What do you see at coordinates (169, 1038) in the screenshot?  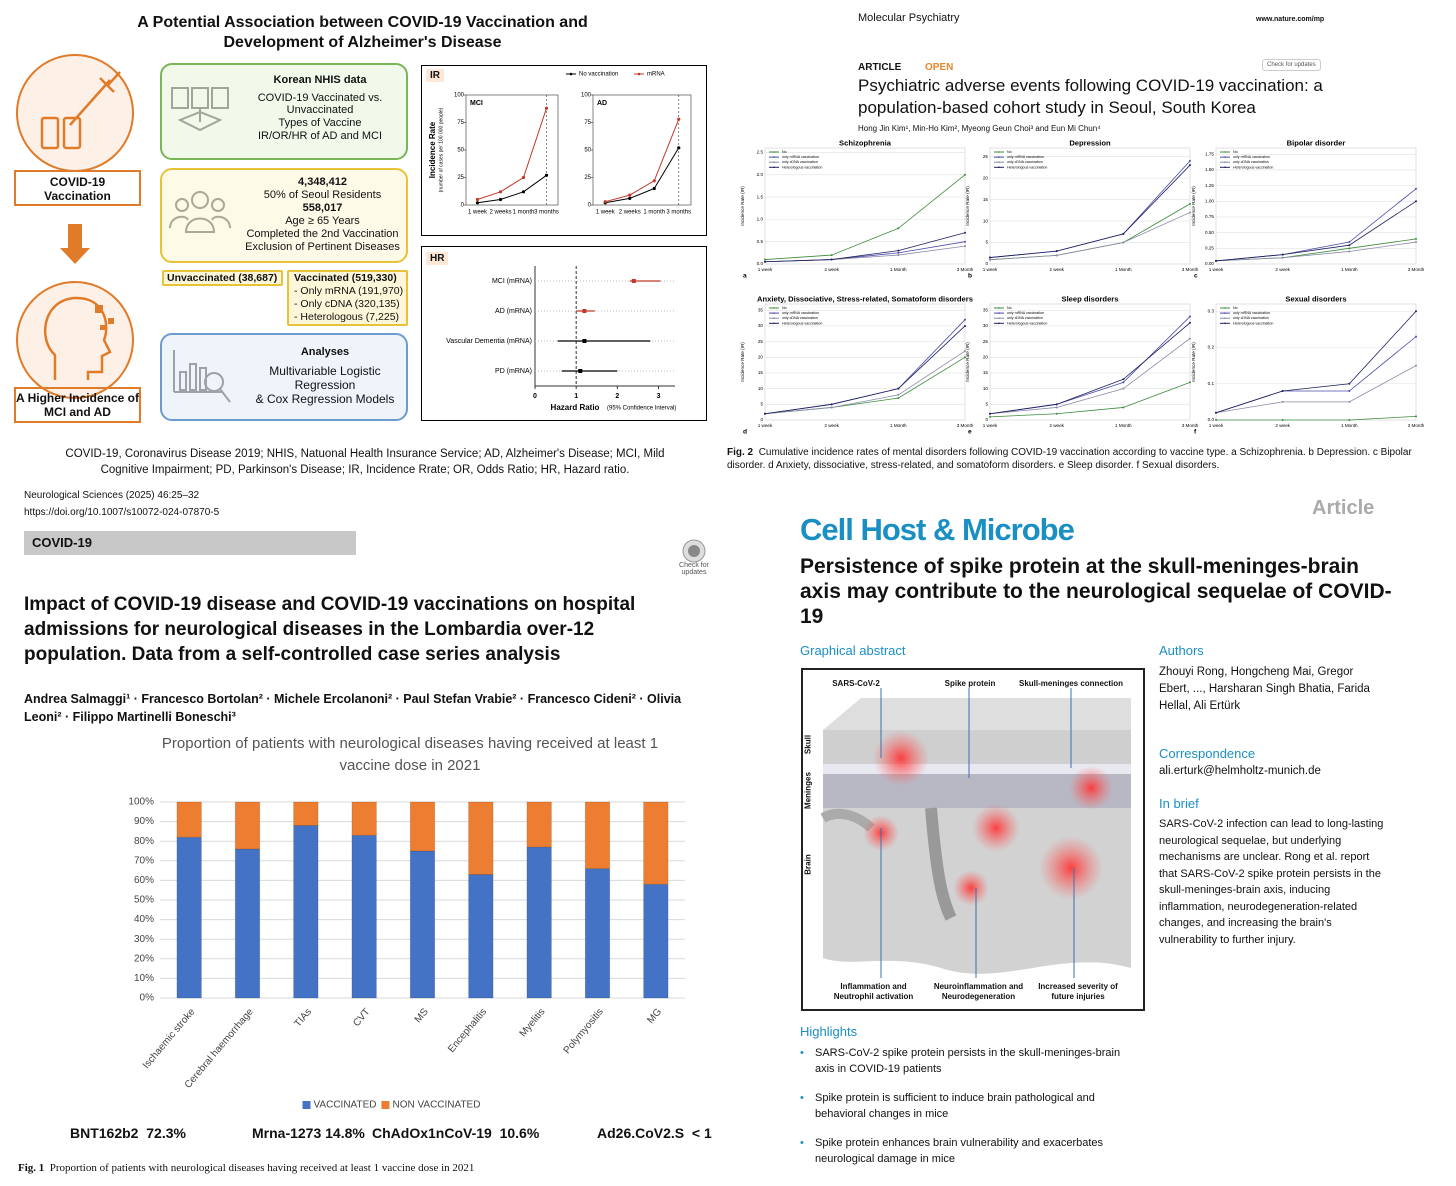 I see `x-tick-label: Ischaemic stroke` at bounding box center [169, 1038].